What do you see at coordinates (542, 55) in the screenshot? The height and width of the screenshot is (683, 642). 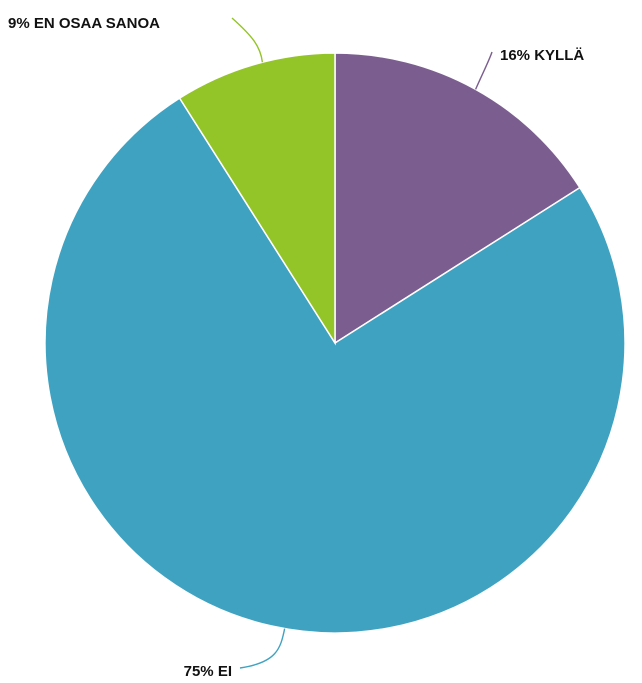 I see `slice-label-kylla: 16% KYLLÄ` at bounding box center [542, 55].